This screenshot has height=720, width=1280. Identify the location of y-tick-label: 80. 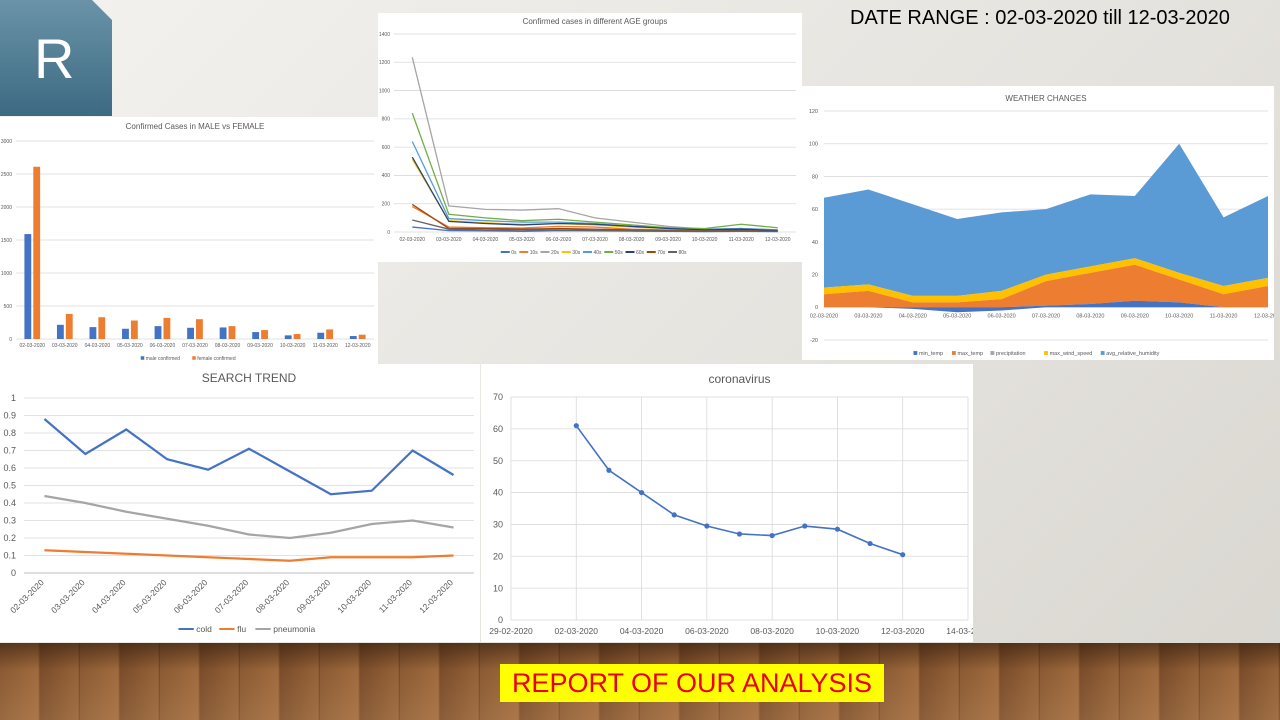
(815, 177).